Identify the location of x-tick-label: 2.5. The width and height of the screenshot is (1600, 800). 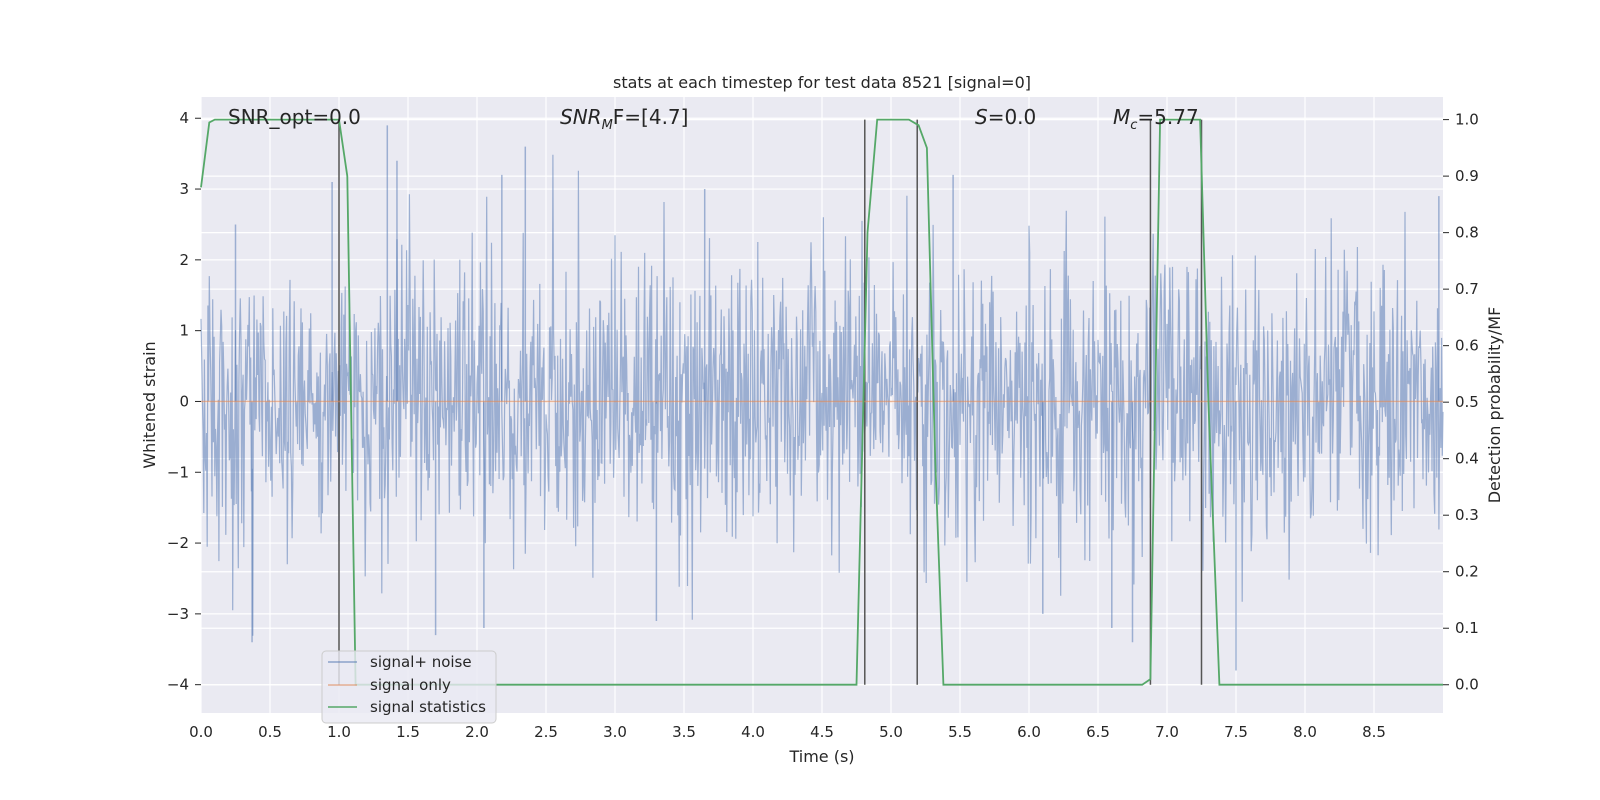
(546, 732).